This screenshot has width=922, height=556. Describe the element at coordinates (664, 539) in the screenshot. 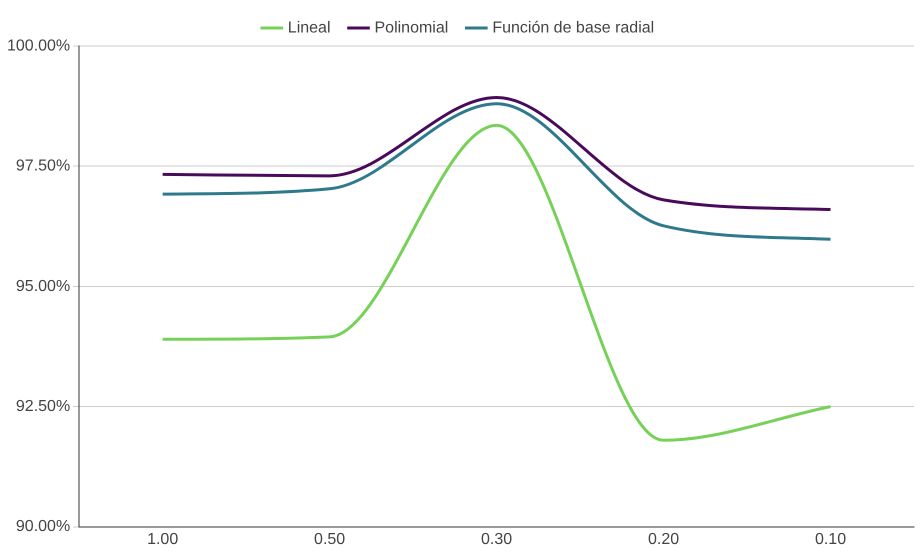

I see `x-tick-label: 0.20` at that location.